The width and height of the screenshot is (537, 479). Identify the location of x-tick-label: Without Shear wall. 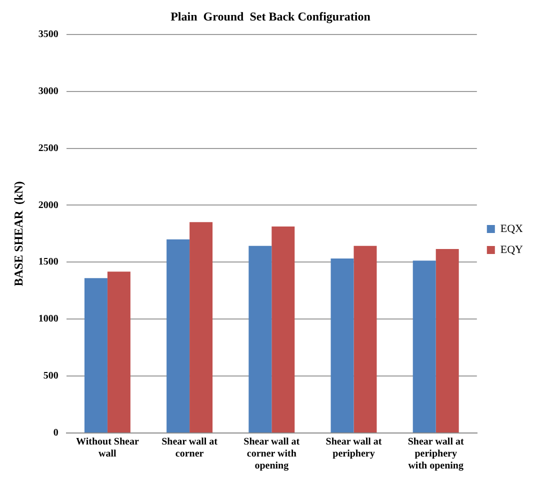
(108, 448).